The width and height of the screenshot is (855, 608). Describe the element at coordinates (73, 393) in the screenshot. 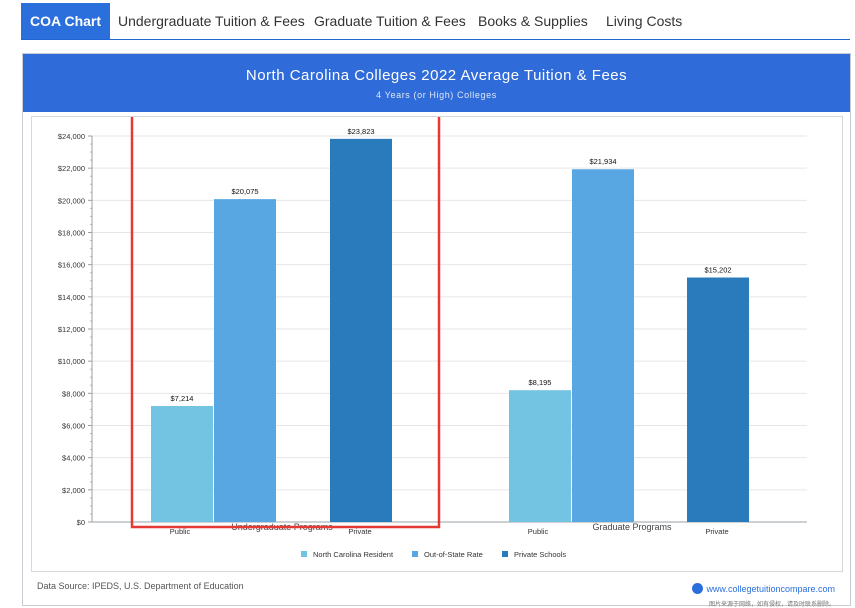

I see `y-tick-label: $8,000` at that location.